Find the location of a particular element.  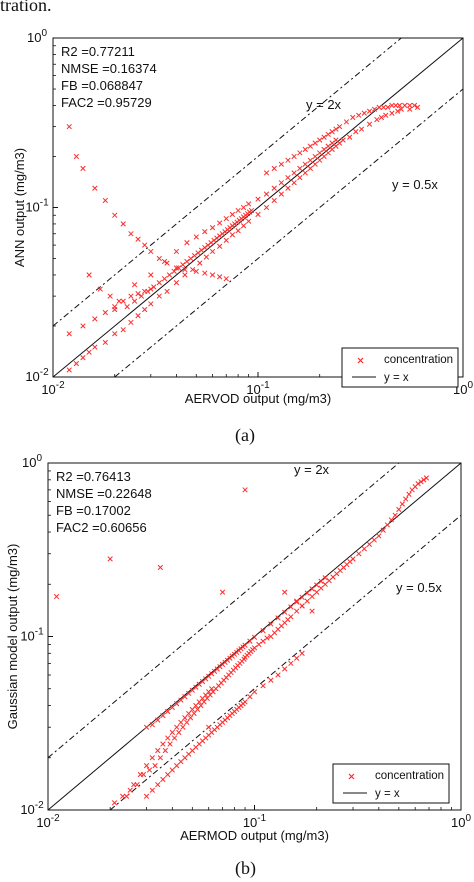

legend-label-concentration: concentration is located at coordinates (409, 776).